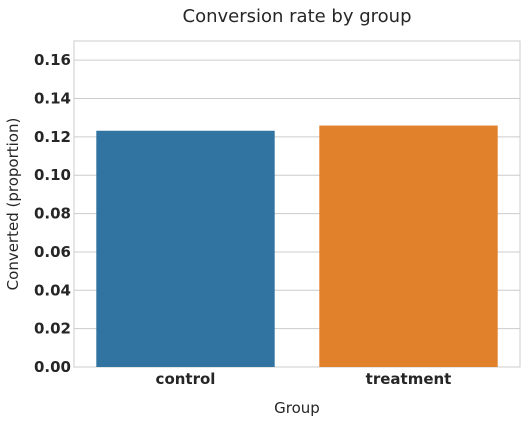  I want to click on x-axis-label: Group, so click(297, 408).